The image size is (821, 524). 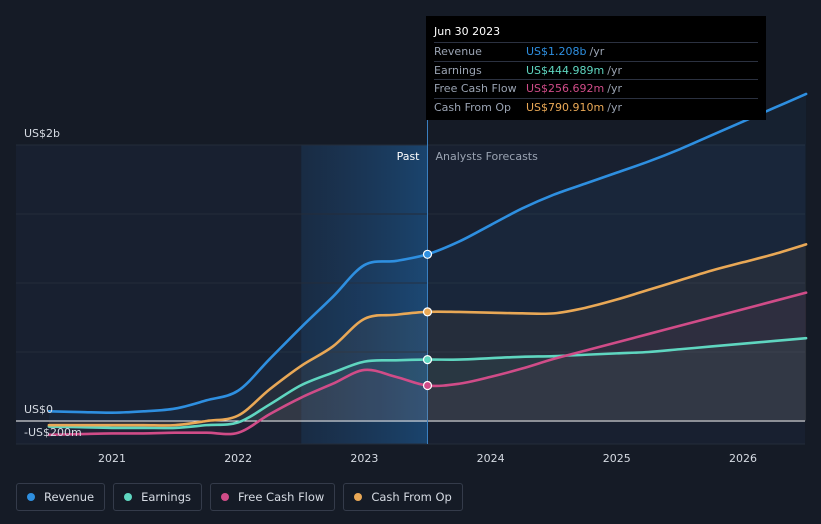 I want to click on tooltip-value: US$790.910m, so click(x=565, y=107).